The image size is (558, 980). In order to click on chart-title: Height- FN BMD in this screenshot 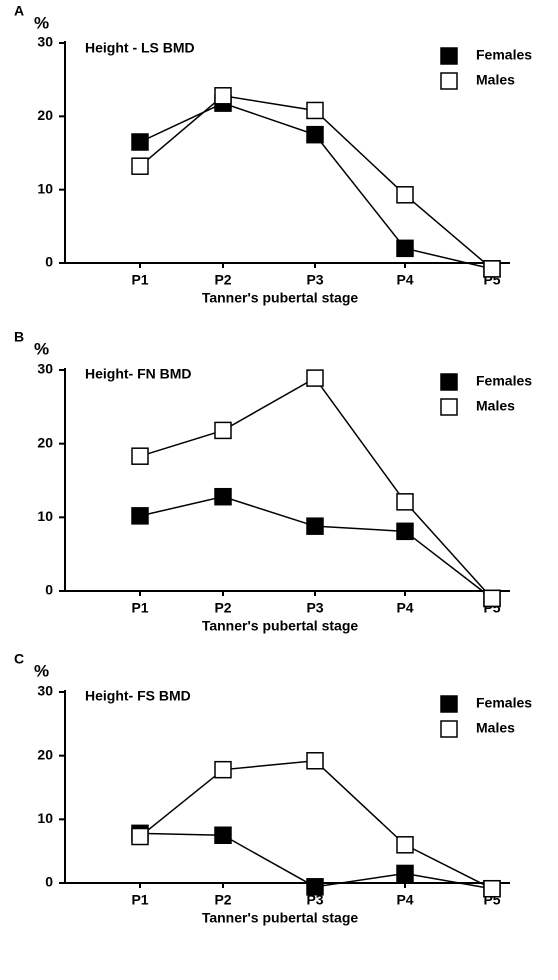, I will do `click(138, 374)`.